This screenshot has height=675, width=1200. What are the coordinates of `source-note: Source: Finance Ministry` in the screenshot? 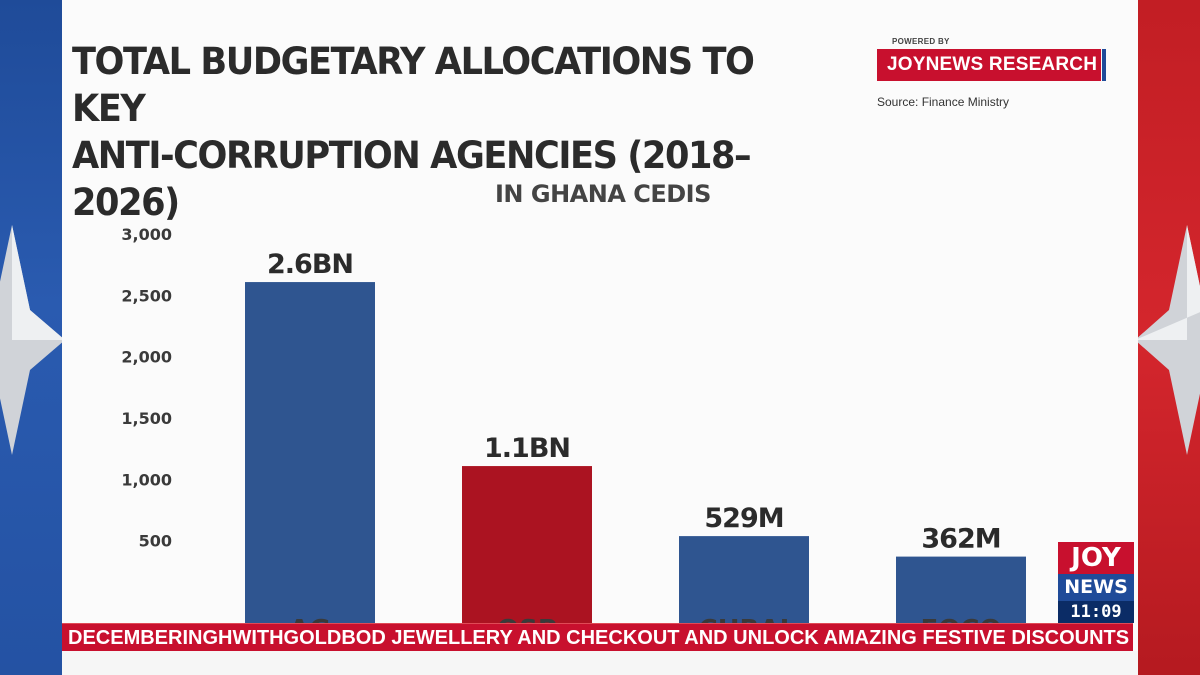 It's located at (943, 102).